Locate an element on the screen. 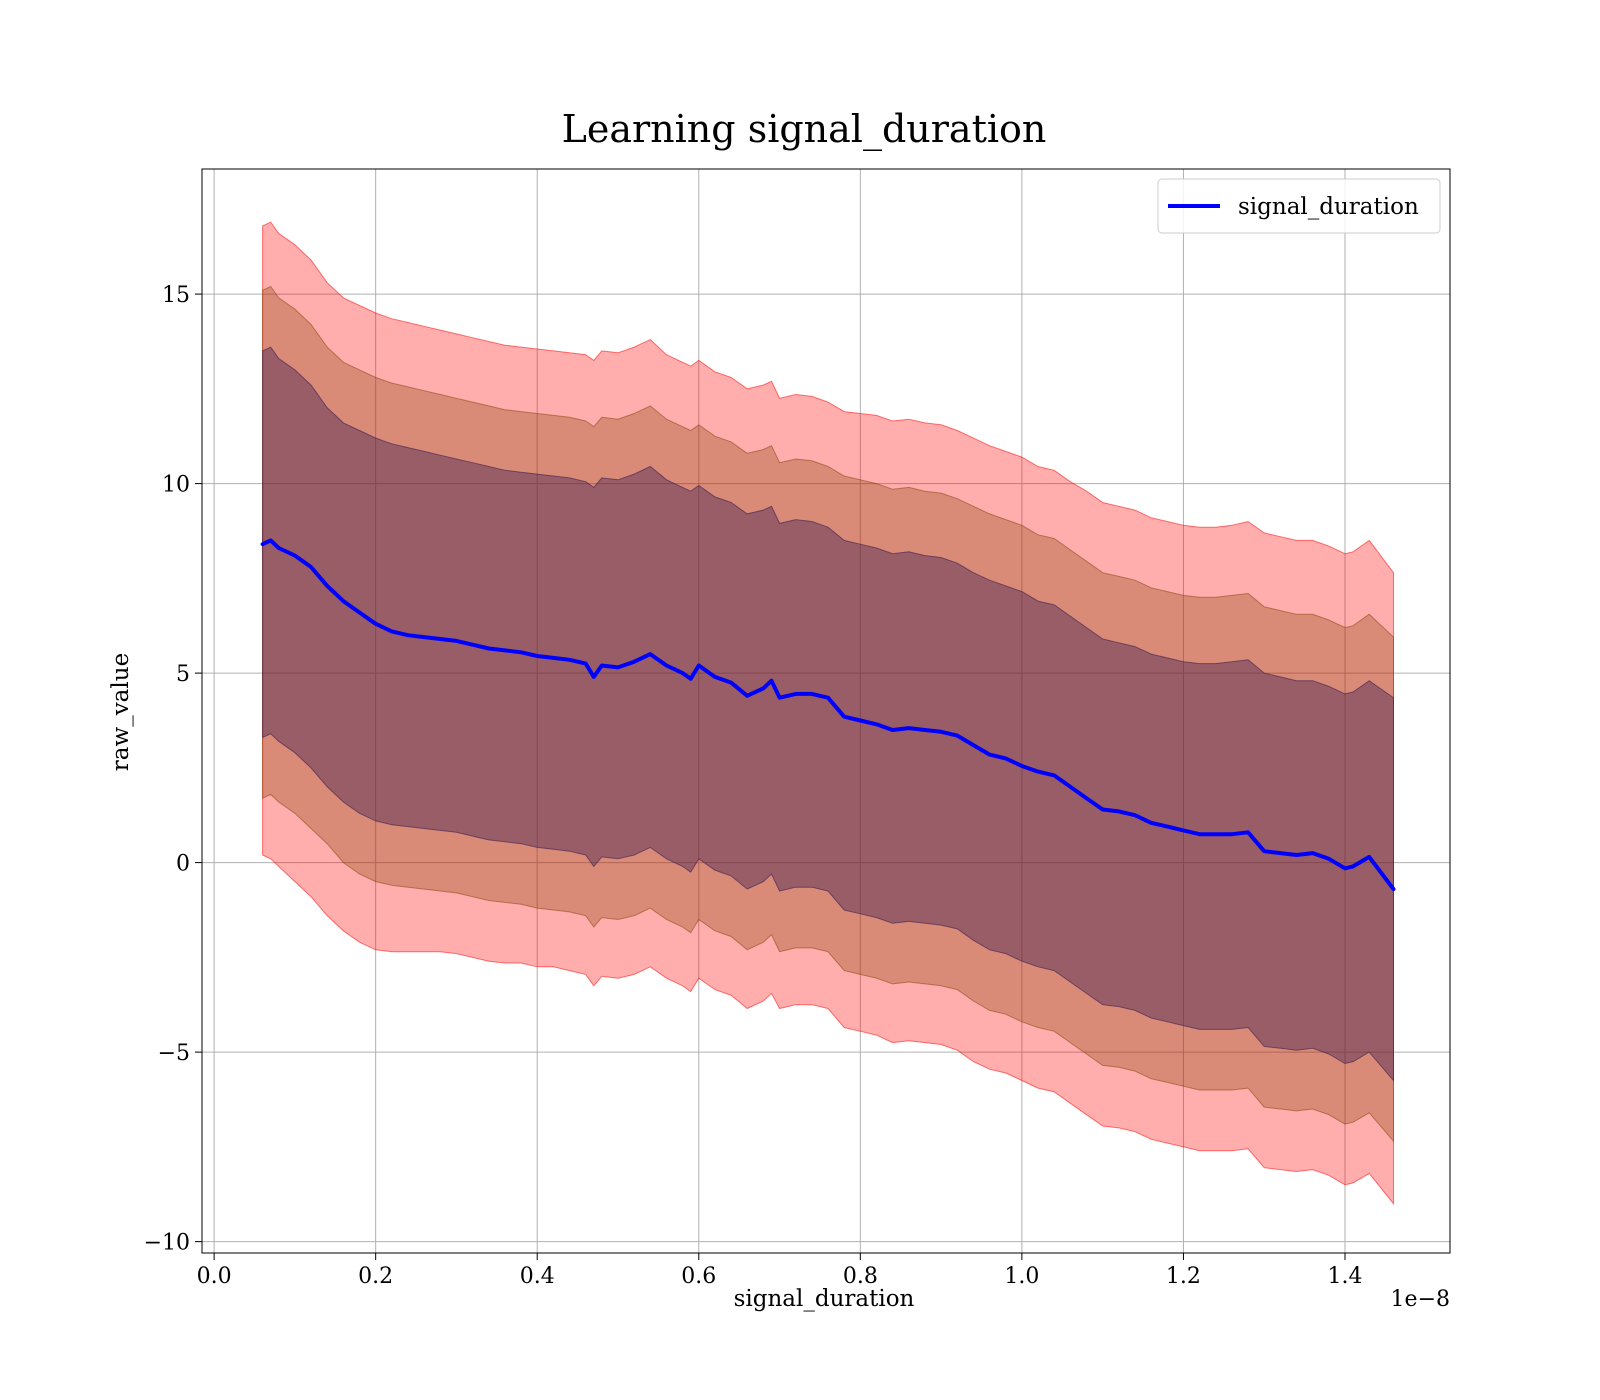 The height and width of the screenshot is (1400, 1600). y-tick-label: 10 is located at coordinates (176, 485).